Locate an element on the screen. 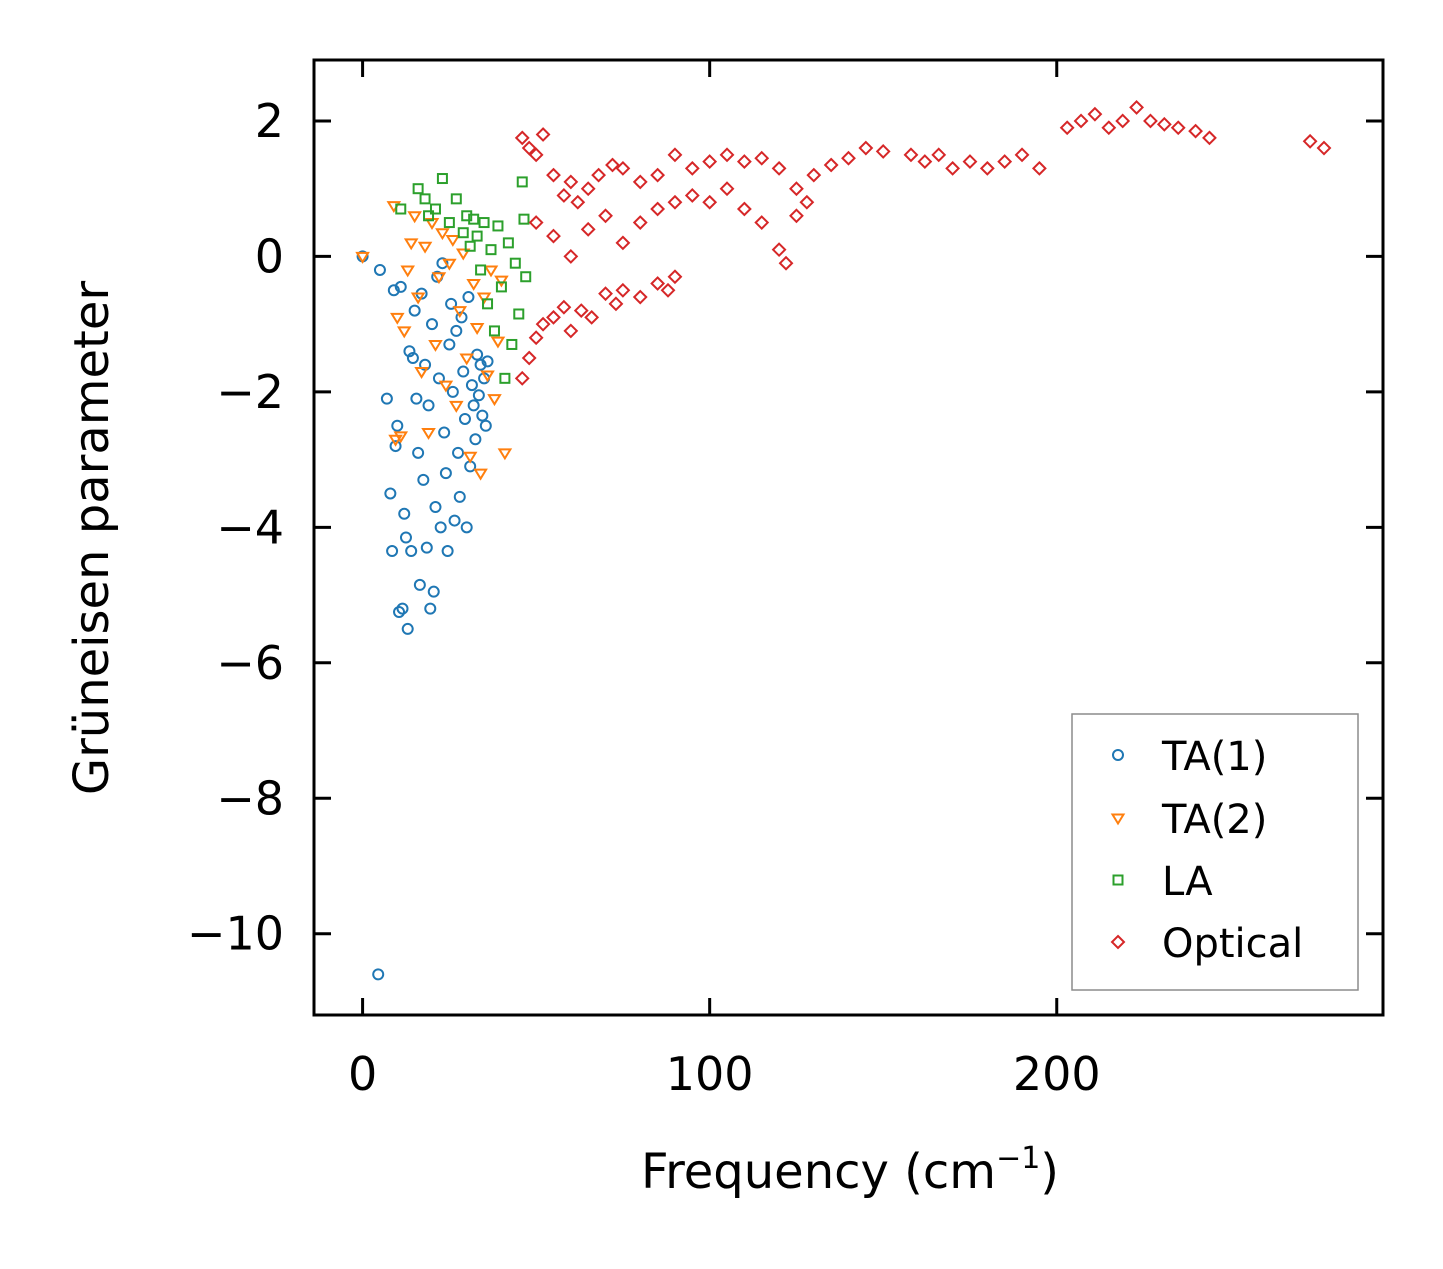  y-tick-label: −4 is located at coordinates (250, 527).